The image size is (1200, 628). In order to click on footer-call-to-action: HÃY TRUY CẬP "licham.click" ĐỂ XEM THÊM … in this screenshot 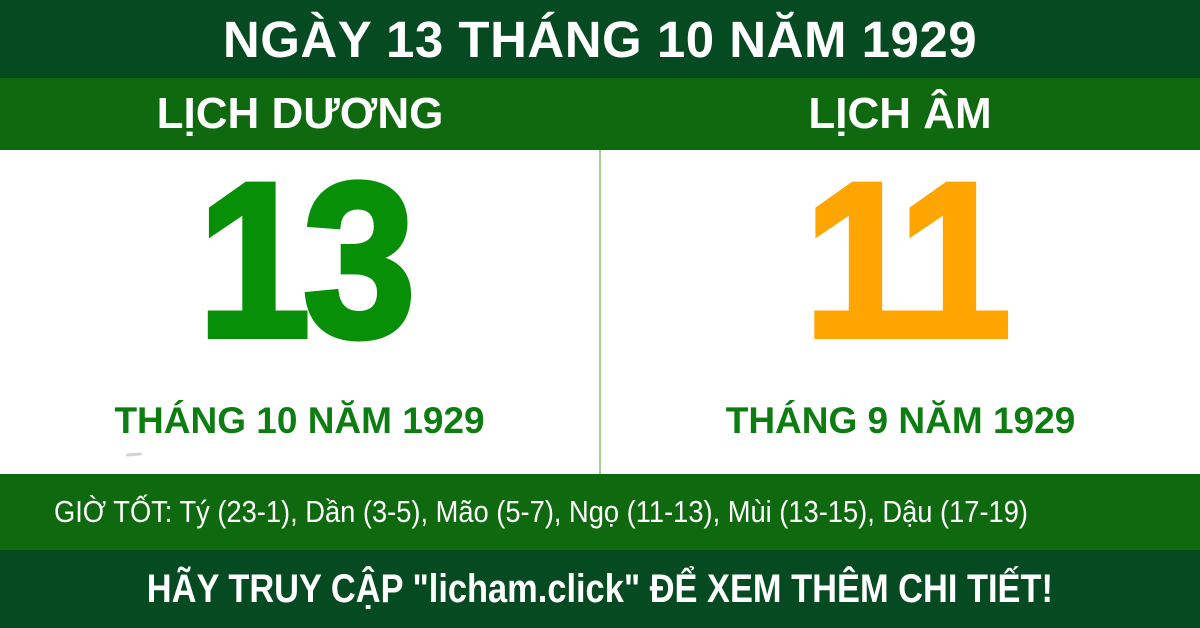, I will do `click(600, 588)`.